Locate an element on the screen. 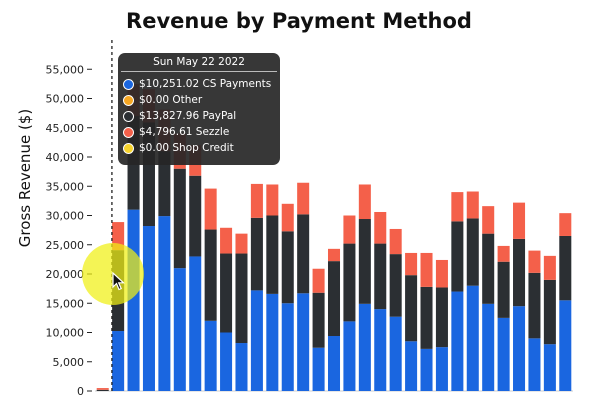  y-tick-label: 10,000 is located at coordinates (65, 333).